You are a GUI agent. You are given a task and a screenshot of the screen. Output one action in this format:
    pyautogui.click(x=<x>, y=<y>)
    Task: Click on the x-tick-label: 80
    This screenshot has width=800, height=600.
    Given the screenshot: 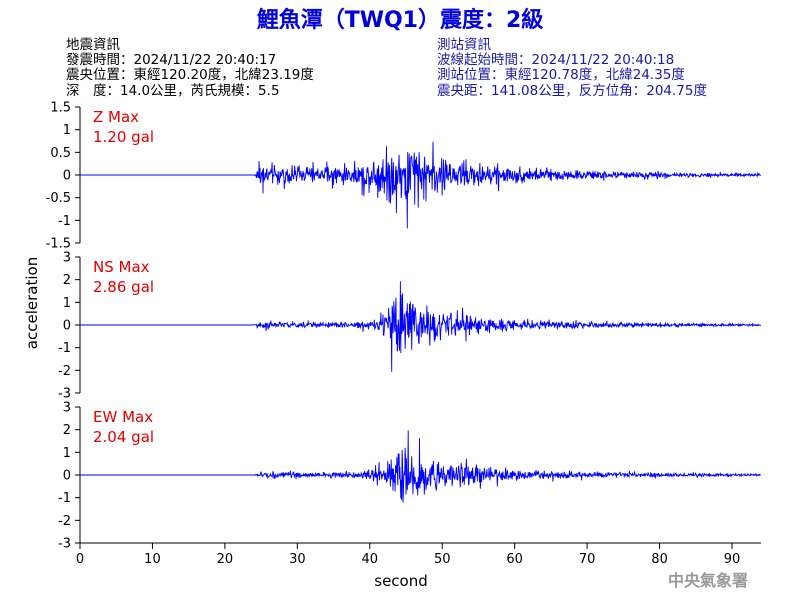 What is the action you would take?
    pyautogui.click(x=659, y=559)
    